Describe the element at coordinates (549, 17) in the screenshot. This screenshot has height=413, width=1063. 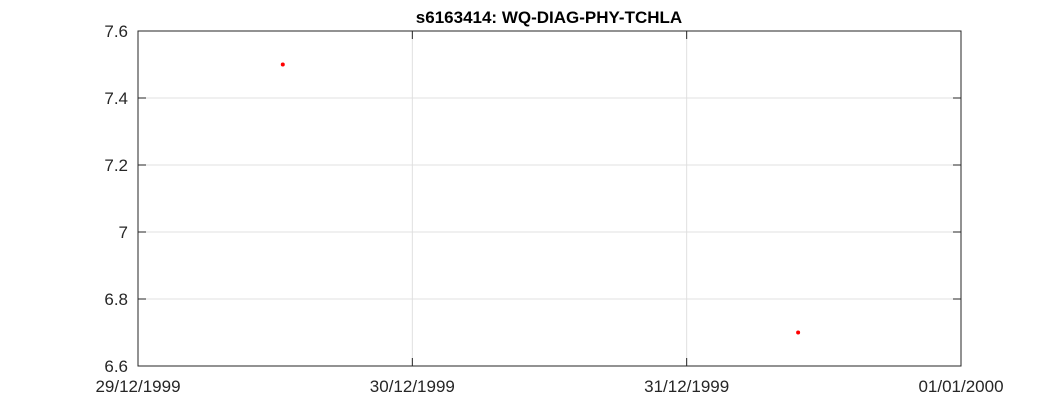
I see `chart-title: s6163414: WQ-DIAG-PHY-TCHLA` at that location.